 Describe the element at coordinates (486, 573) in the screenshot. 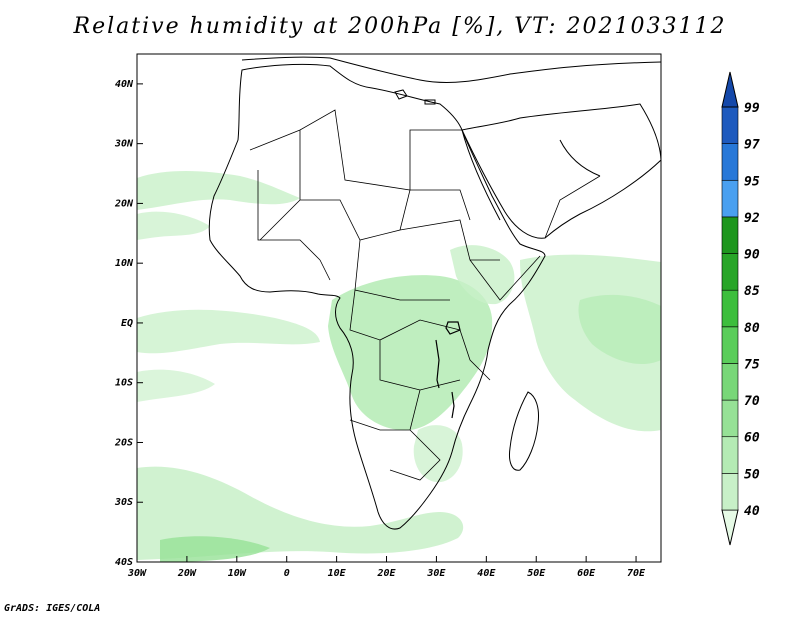

I see `lon-tick-label: 40E` at that location.